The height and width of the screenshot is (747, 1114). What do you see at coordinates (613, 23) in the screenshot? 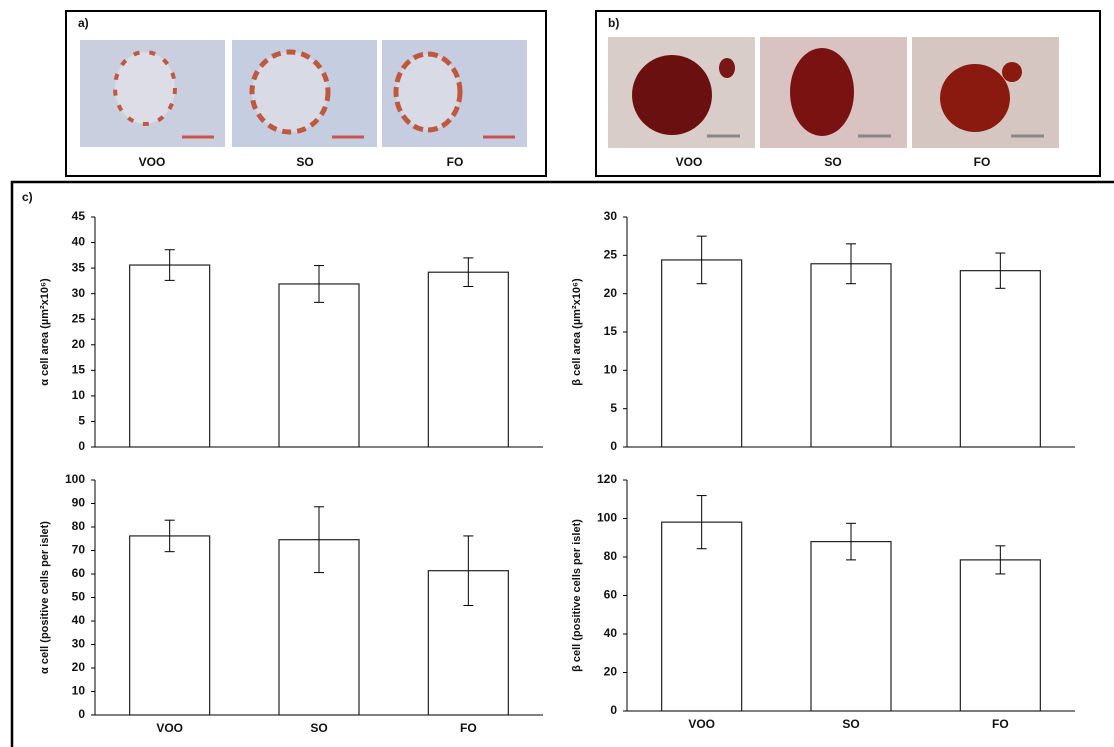
I see `panel-b-label: b)` at bounding box center [613, 23].